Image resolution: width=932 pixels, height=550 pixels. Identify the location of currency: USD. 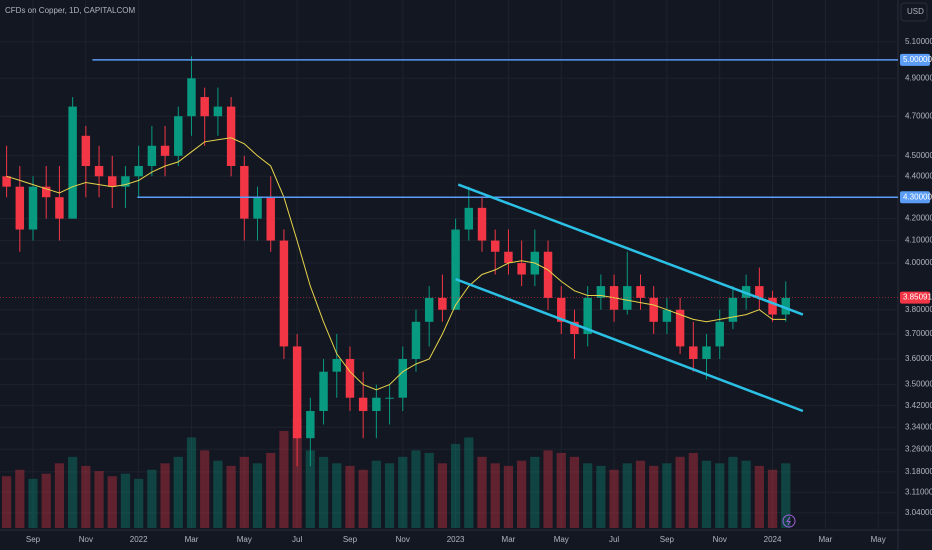
(915, 11).